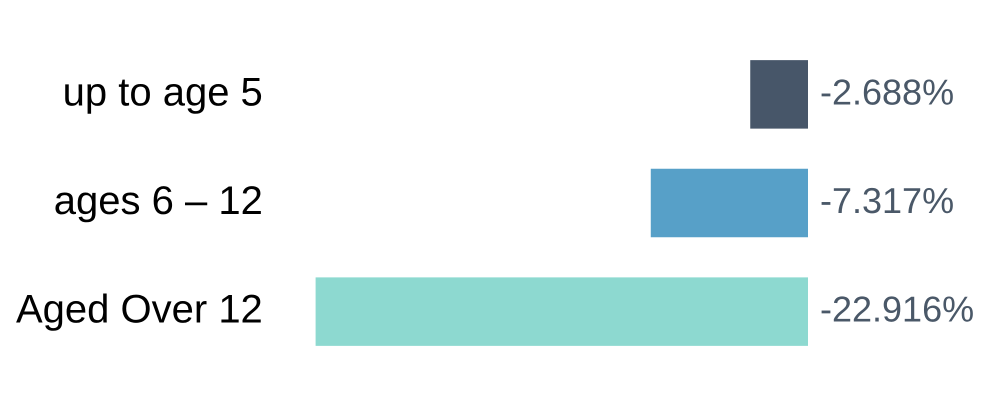  I want to click on data-label: -7.317%, so click(887, 200).